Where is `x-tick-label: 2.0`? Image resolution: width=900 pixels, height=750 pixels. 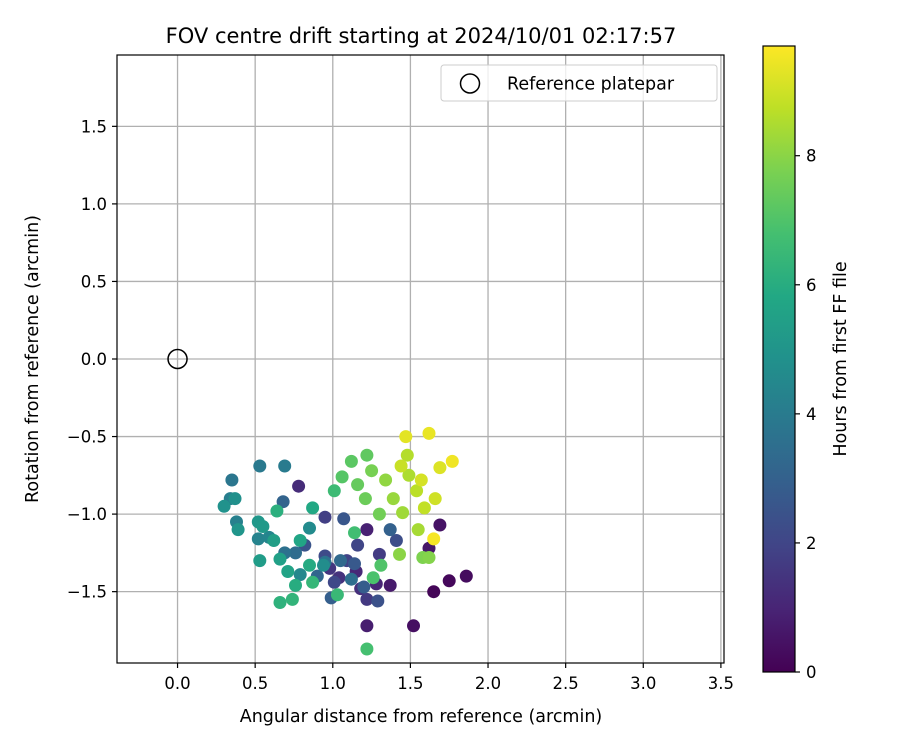
x-tick-label: 2.0 is located at coordinates (488, 683).